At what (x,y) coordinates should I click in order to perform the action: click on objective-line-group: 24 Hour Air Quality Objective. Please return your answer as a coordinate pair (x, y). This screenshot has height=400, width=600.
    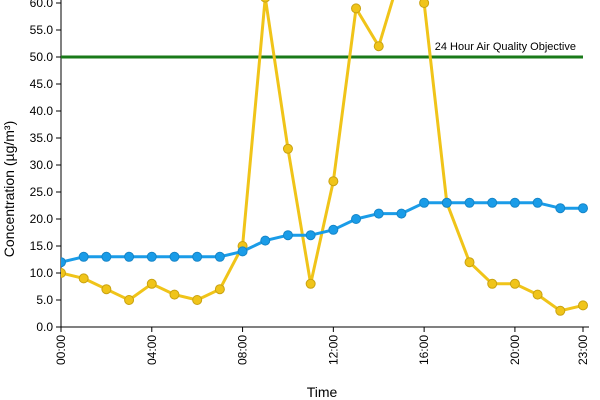
    Looking at the image, I should click on (322, 50).